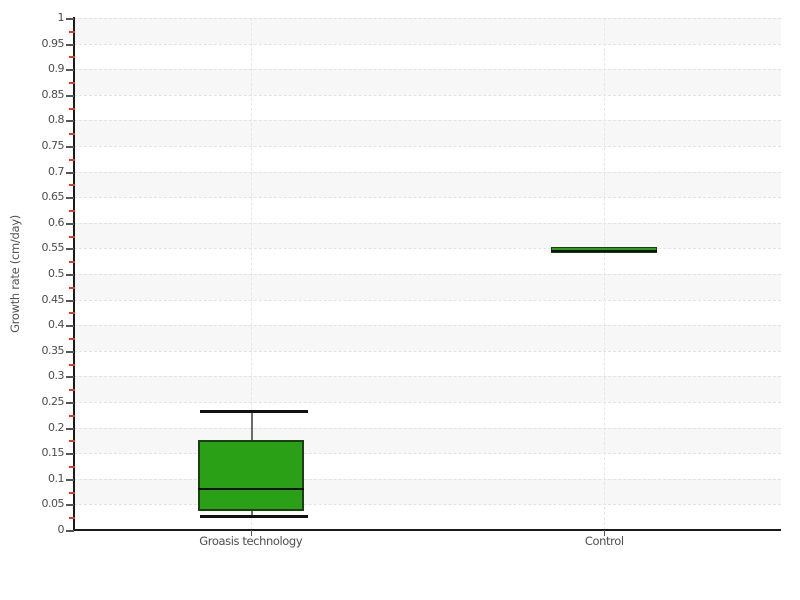 This screenshot has height=600, width=800. What do you see at coordinates (56, 325) in the screenshot?
I see `y-tick-label: 0.4` at bounding box center [56, 325].